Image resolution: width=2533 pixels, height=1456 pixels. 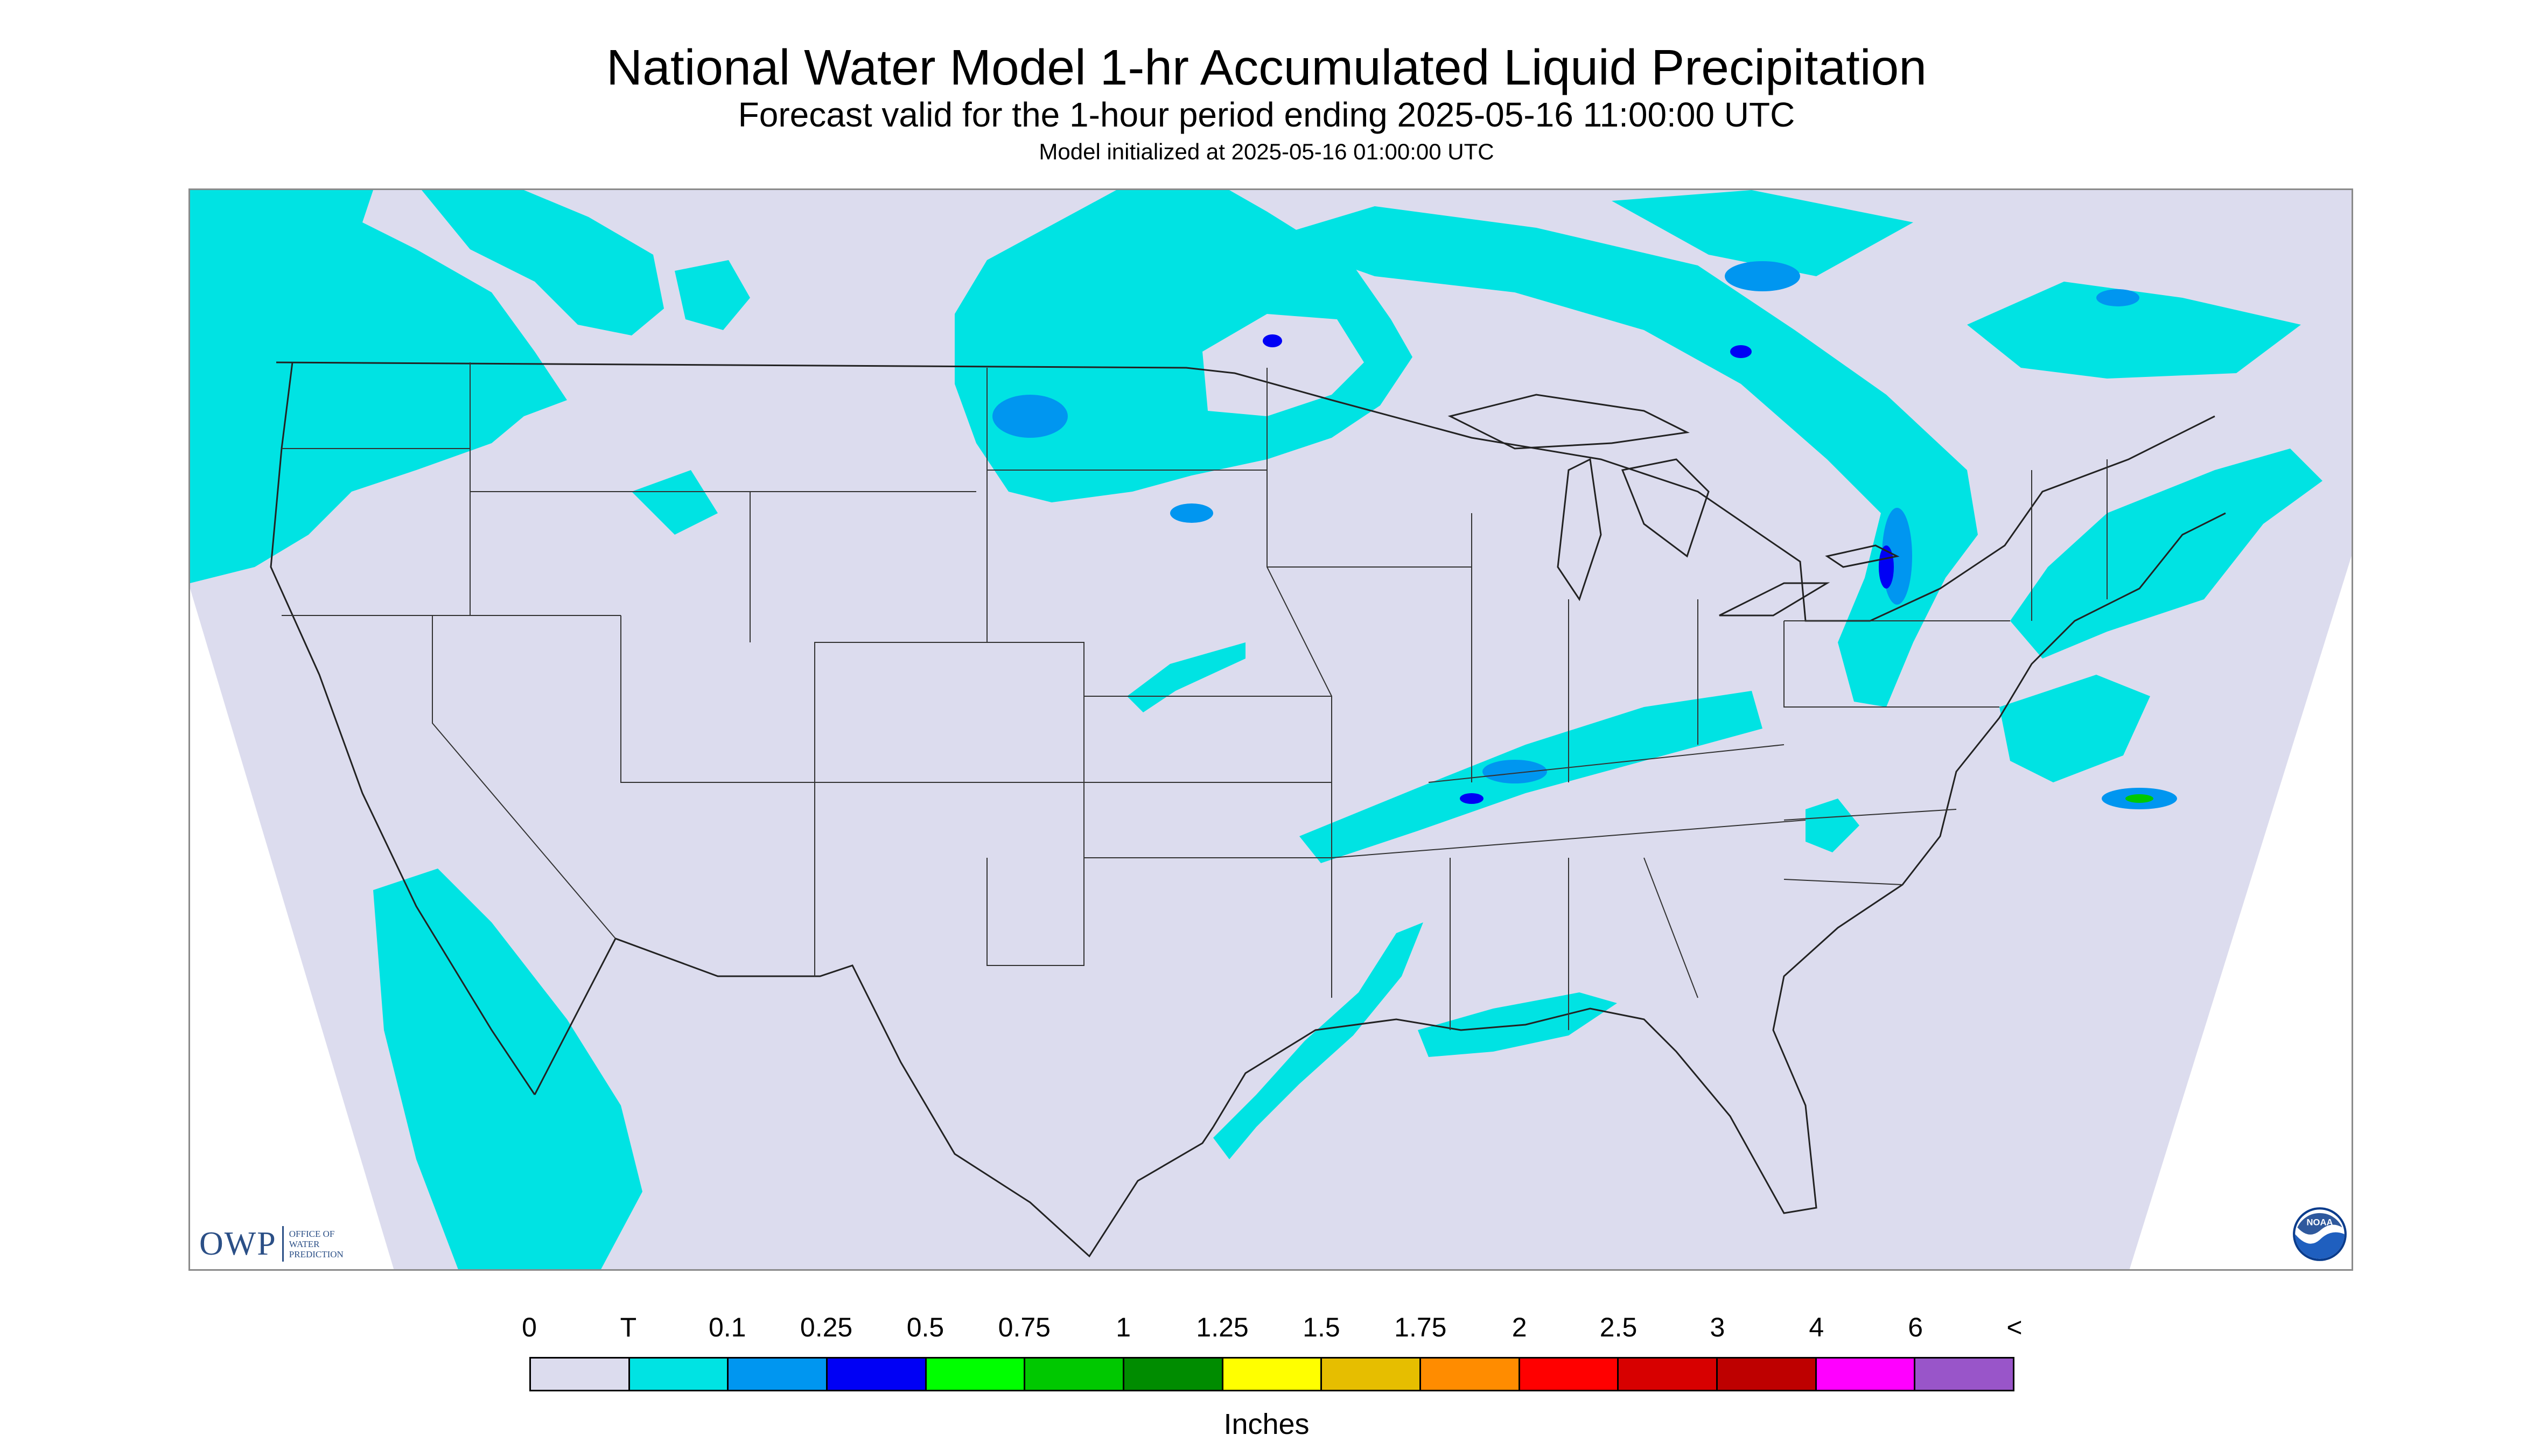 What do you see at coordinates (1568, 422) in the screenshot?
I see `lake-superior` at bounding box center [1568, 422].